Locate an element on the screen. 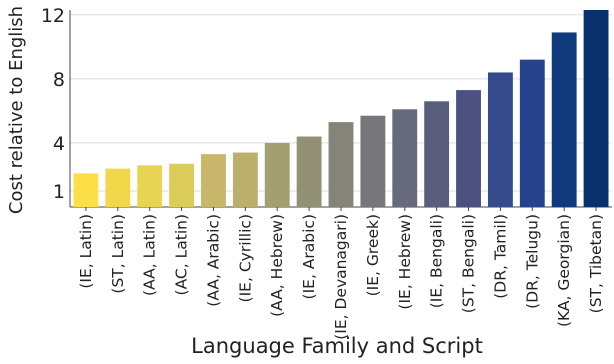 The width and height of the screenshot is (614, 364). x-tick-label: (AA, Hebrew) is located at coordinates (277, 265).